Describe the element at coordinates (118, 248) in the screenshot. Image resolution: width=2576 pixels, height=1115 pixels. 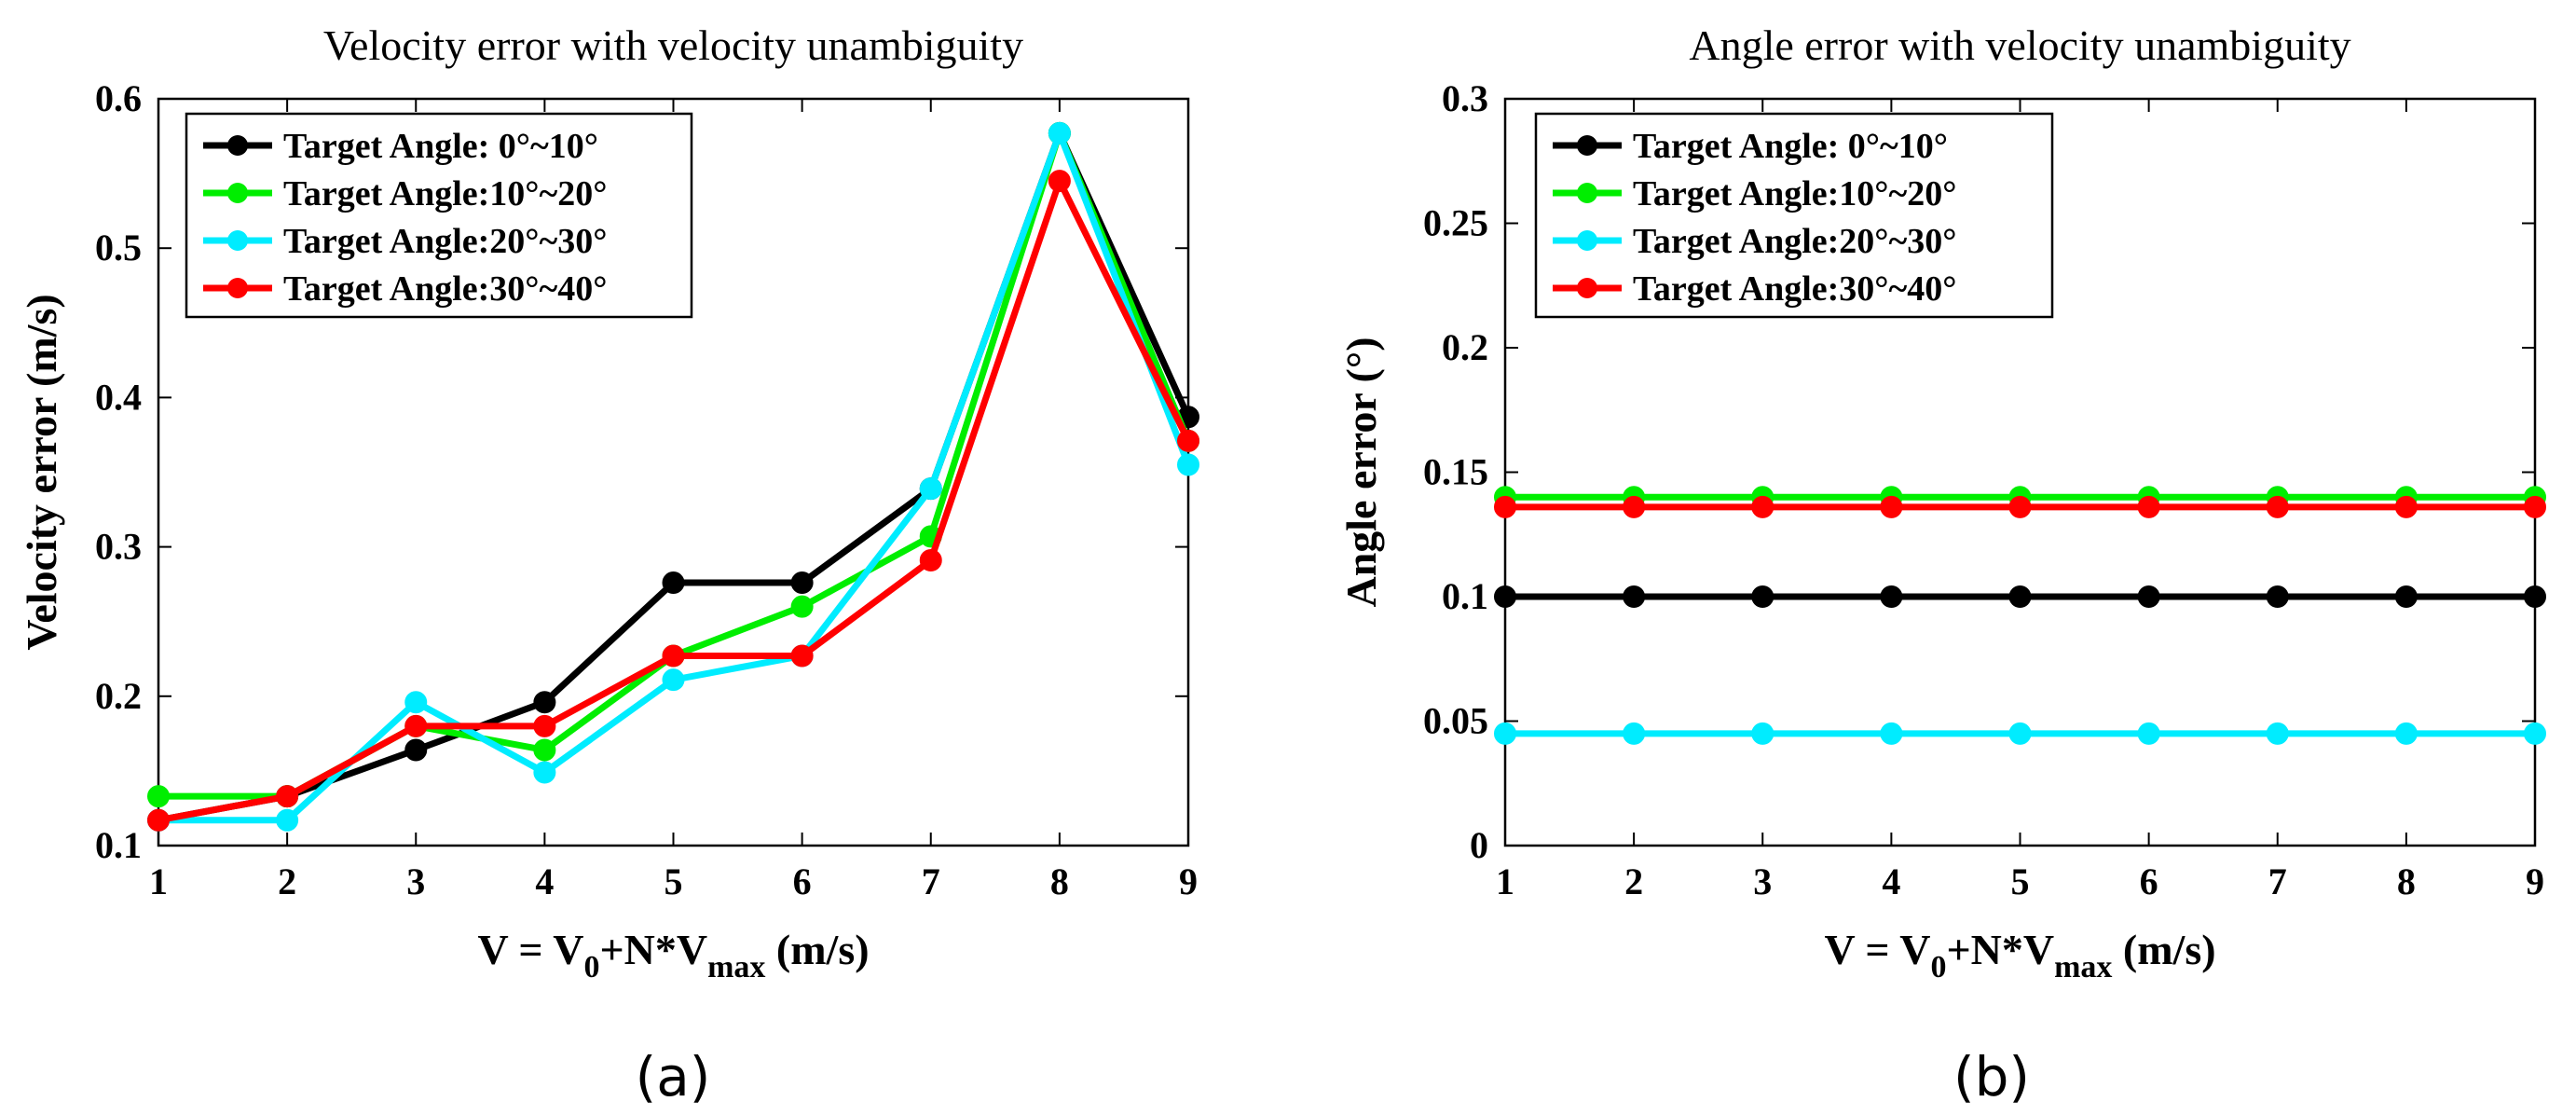
I see `y-tick-label: 0.5` at that location.